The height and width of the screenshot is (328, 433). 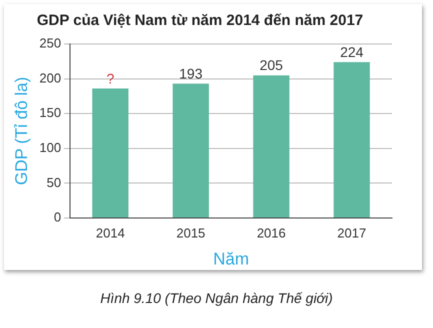 What do you see at coordinates (271, 232) in the screenshot?
I see `x-tick-label: 2016` at bounding box center [271, 232].